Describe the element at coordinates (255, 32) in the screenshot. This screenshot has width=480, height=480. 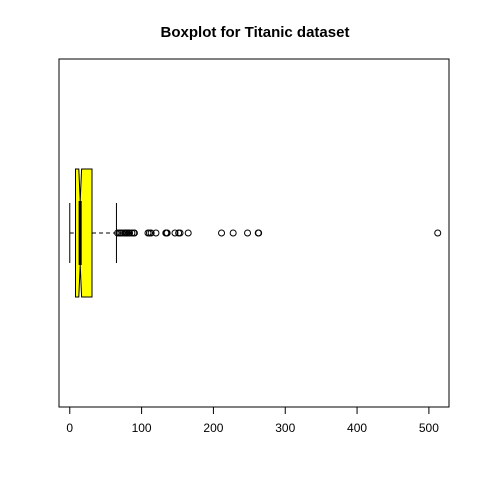
I see `chart-title: Boxplot for Titanic dataset` at that location.